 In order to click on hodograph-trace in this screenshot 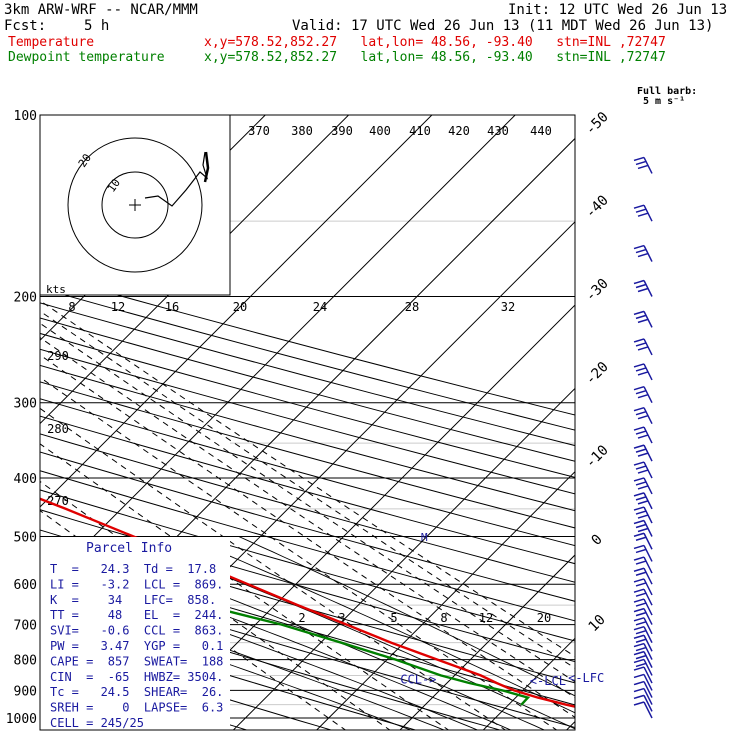, I will do `click(176, 179)`.